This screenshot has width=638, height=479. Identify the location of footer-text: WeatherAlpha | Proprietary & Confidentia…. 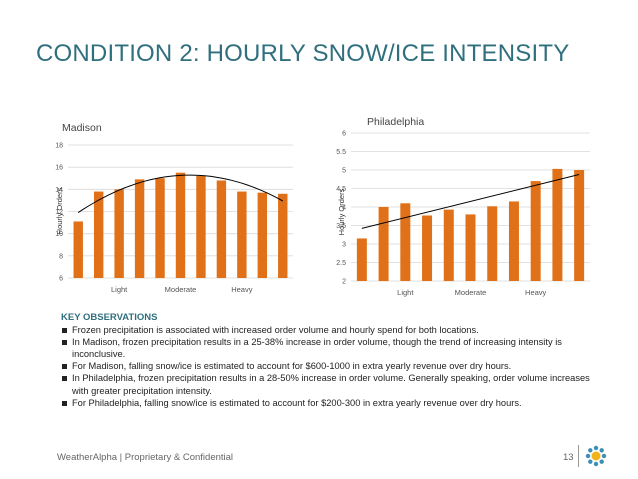
(145, 457).